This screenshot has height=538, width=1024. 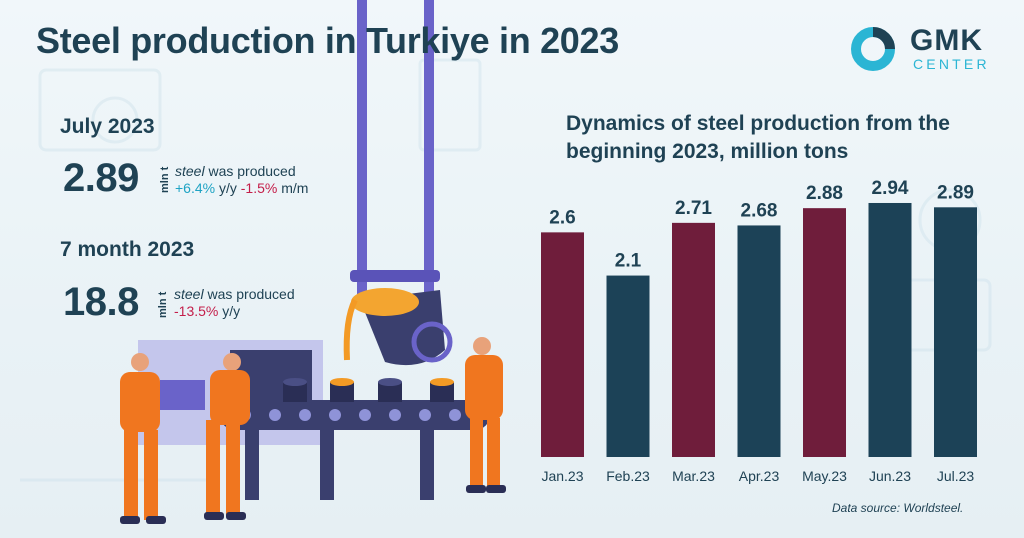 What do you see at coordinates (628, 261) in the screenshot?
I see `value-label-Feb.23: 2.1` at bounding box center [628, 261].